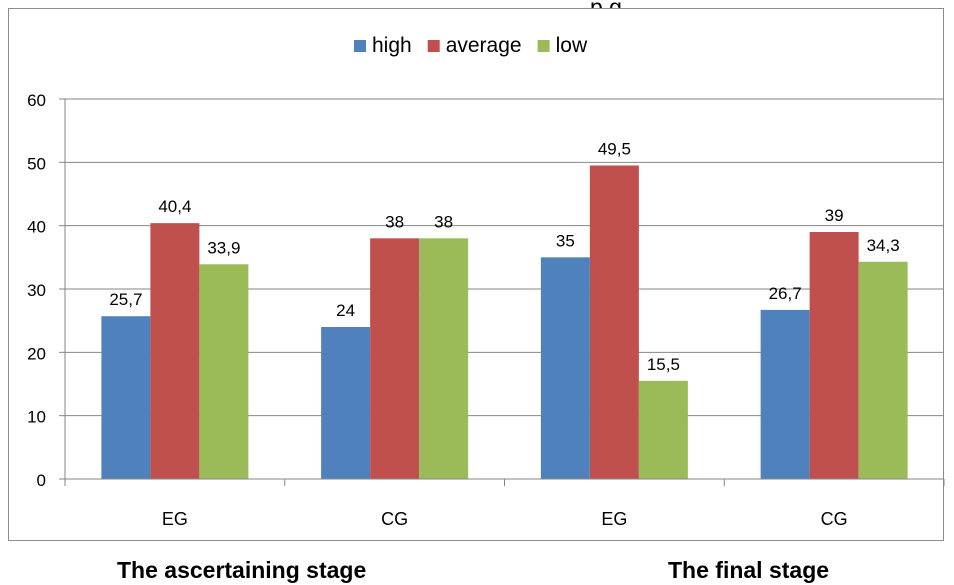  Describe the element at coordinates (834, 215) in the screenshot. I see `data-label-average-3: 39` at that location.